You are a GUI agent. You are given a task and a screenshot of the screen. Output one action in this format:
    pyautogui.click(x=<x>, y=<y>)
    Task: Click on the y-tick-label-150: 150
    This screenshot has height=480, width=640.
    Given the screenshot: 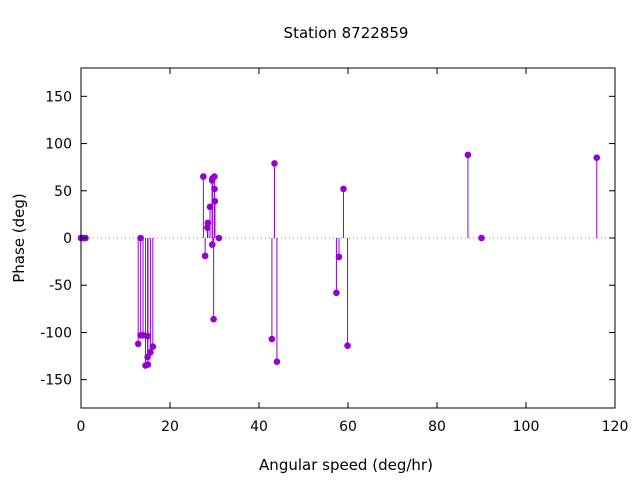 What is the action you would take?
    pyautogui.click(x=58, y=97)
    